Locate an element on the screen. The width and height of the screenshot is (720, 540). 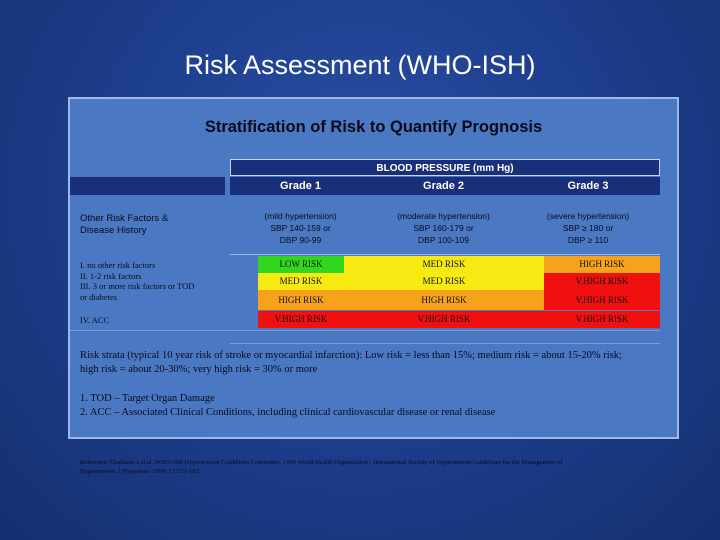
blood-pressure-header: BLOOD PRESSURE (mm Hg) is located at coordinates (445, 167).